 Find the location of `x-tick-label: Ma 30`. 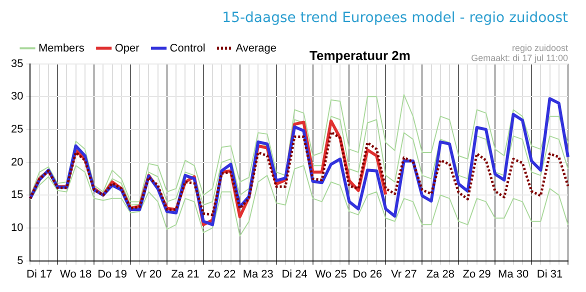

x-tick-label: Ma 30 is located at coordinates (513, 274).